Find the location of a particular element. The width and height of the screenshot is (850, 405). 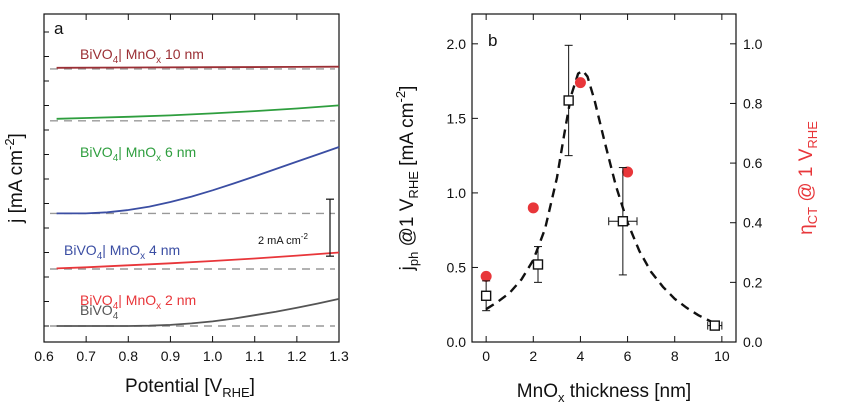

curve-label: BiVO4| MnOx 10 nm is located at coordinates (142, 56).